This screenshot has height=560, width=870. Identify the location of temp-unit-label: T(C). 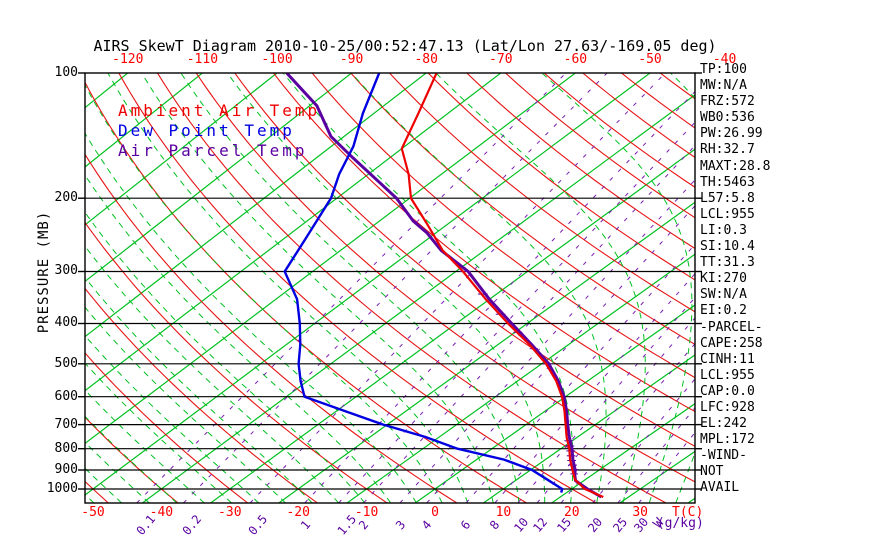
(688, 512).